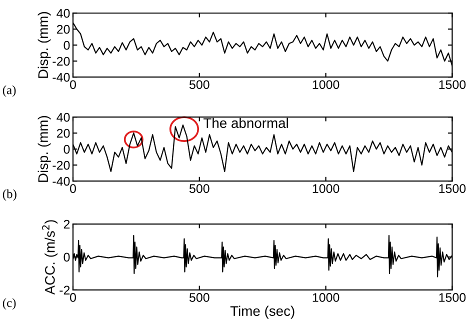 The height and width of the screenshot is (328, 474). What do you see at coordinates (9, 91) in the screenshot?
I see `text: (a)` at bounding box center [9, 91].